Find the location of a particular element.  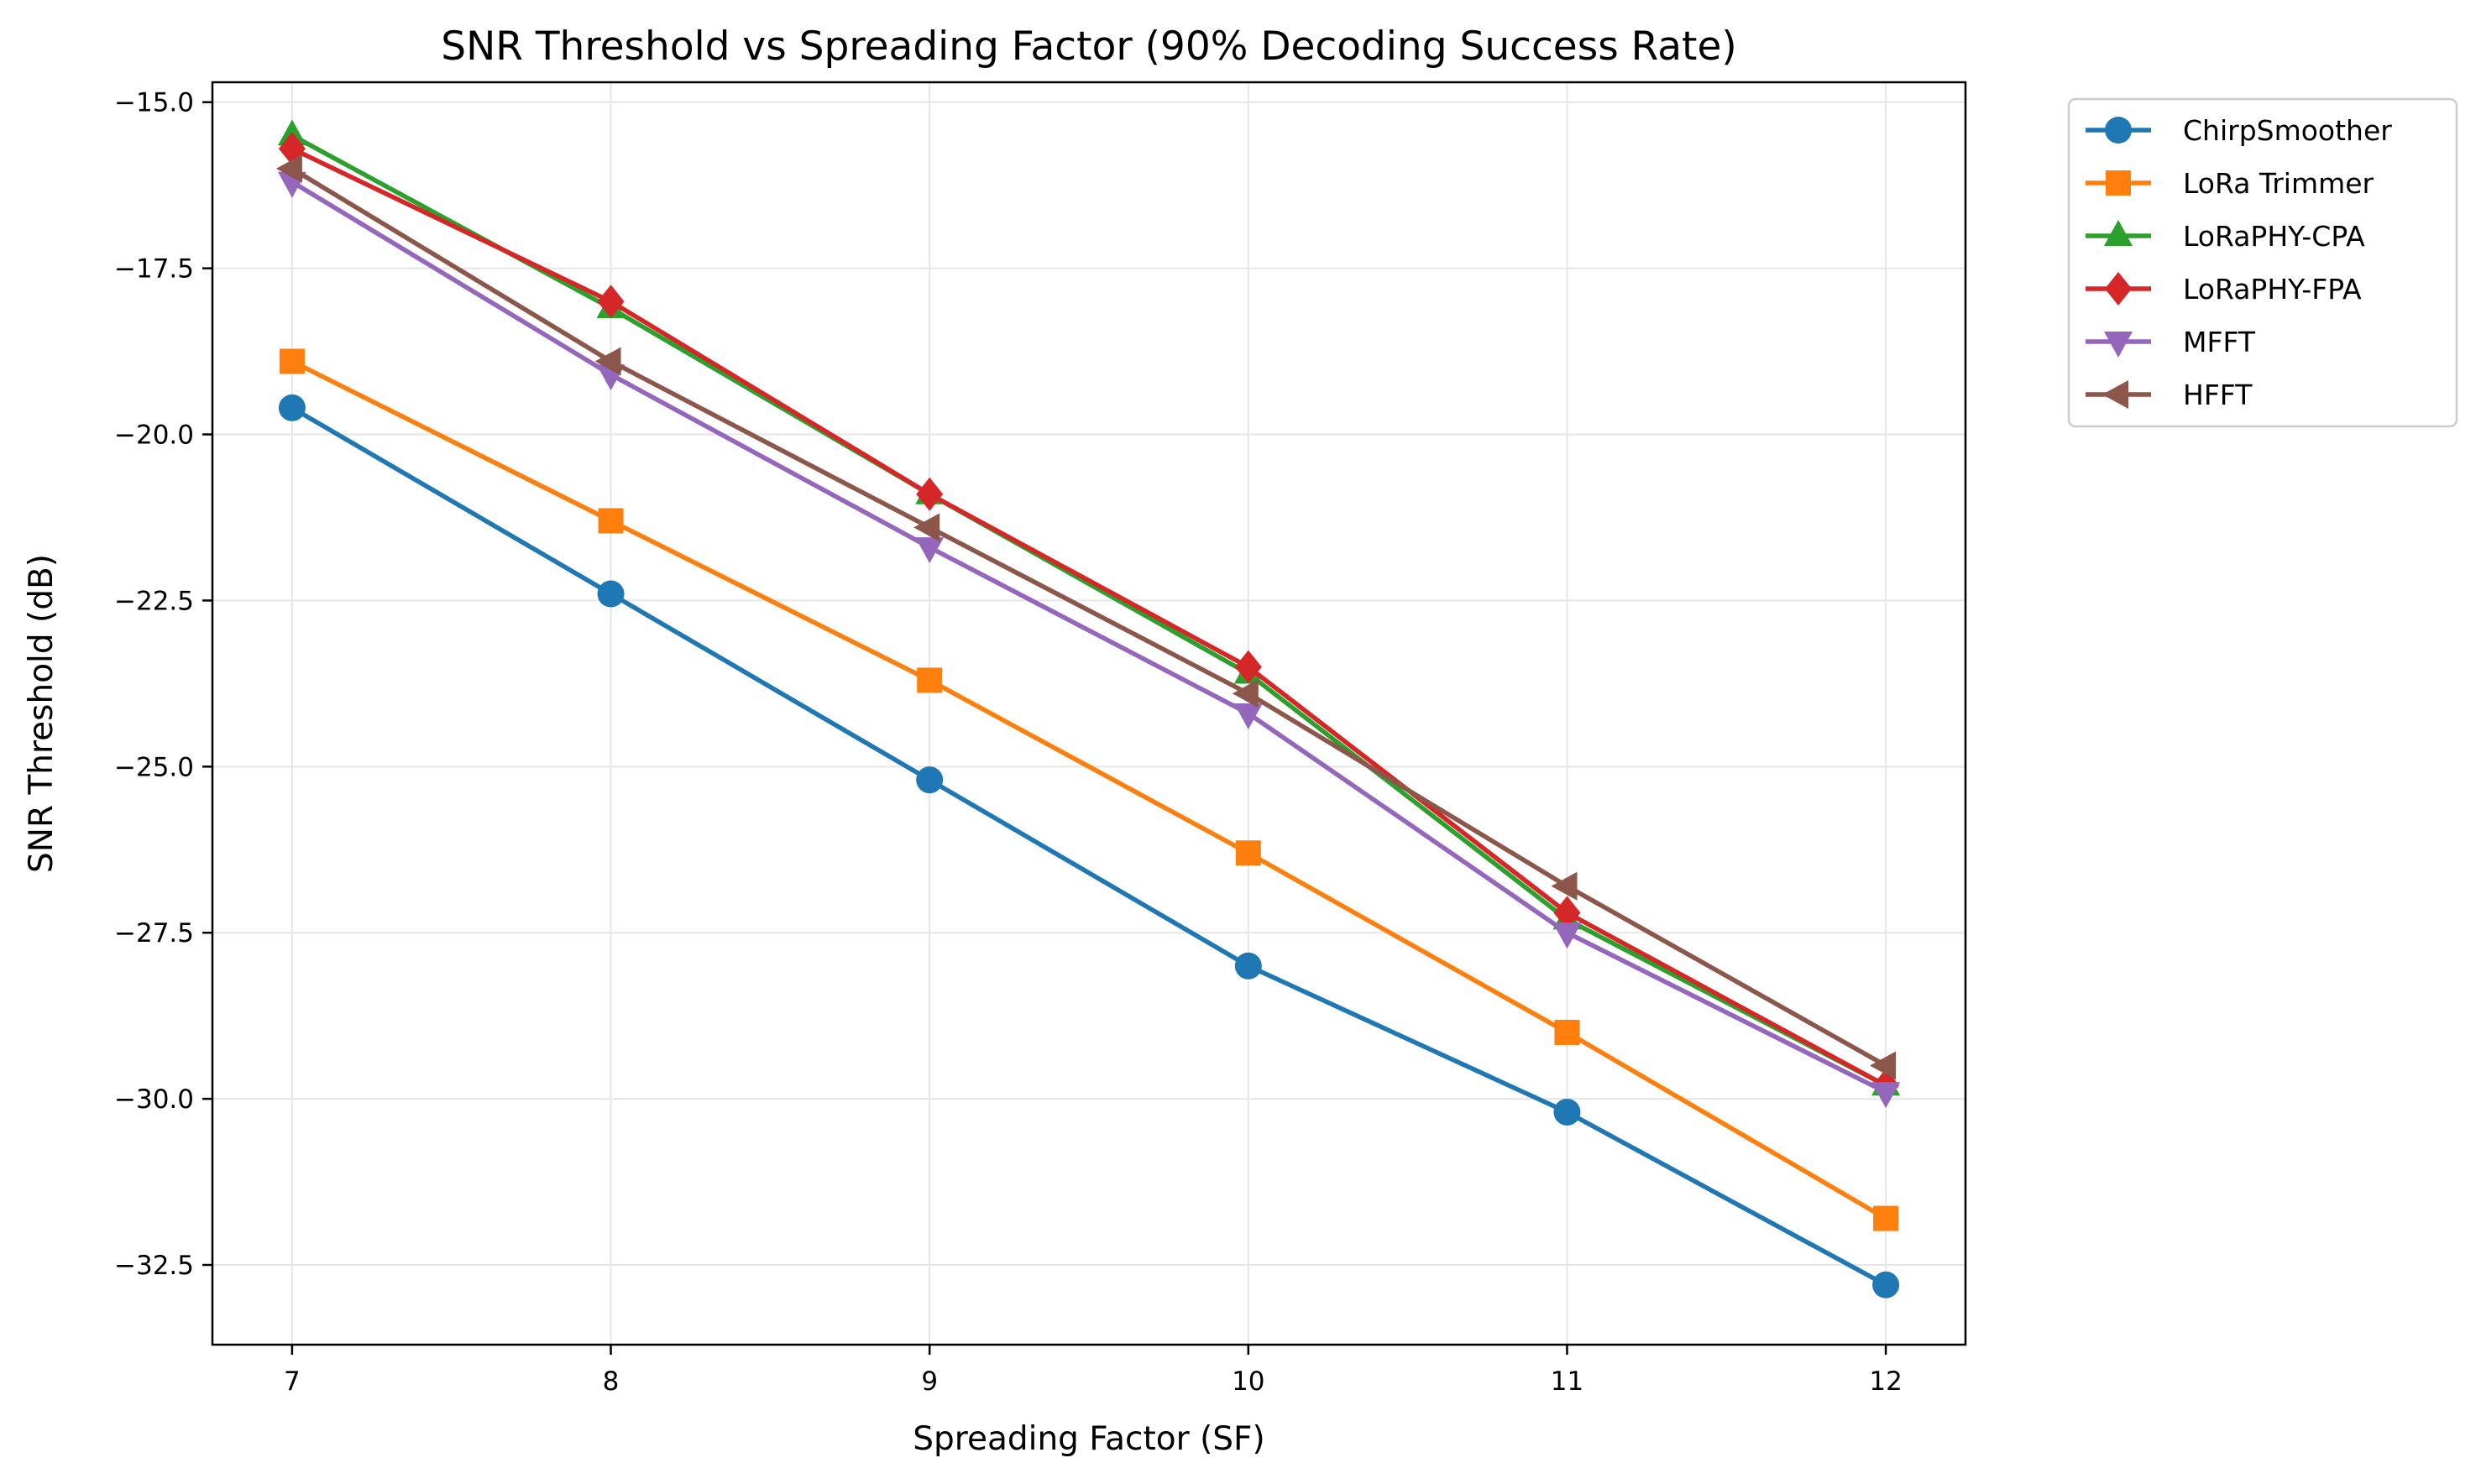

legend-label: LoRaPHY-FPA is located at coordinates (2272, 289).